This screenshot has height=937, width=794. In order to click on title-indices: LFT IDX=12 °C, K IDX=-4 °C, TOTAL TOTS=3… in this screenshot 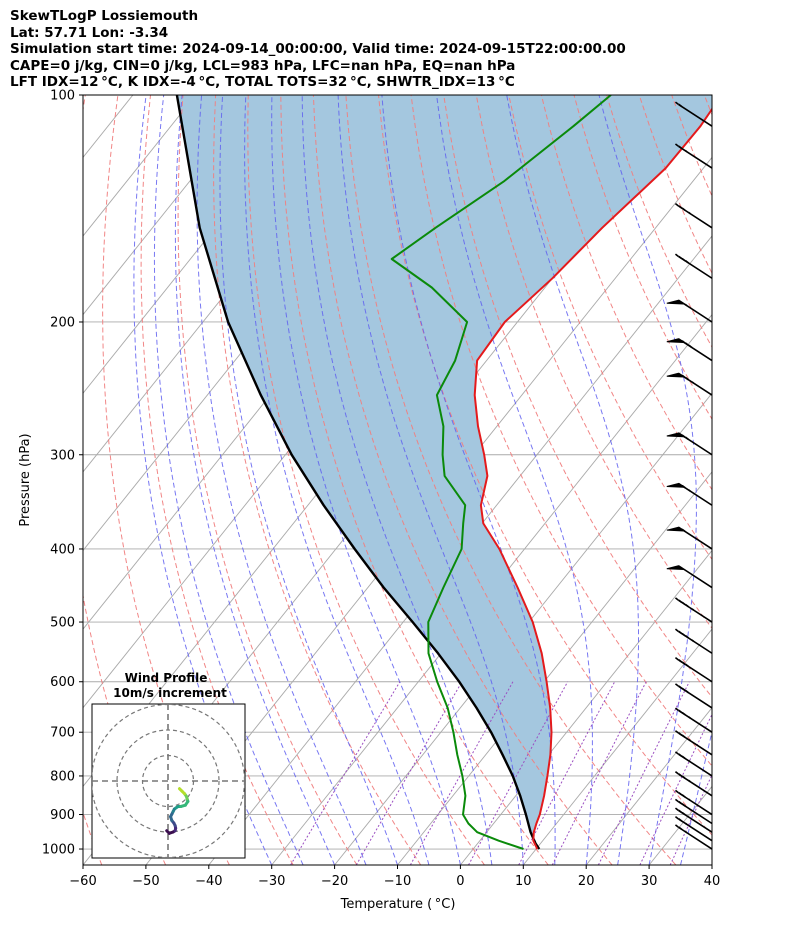, I will do `click(262, 82)`.